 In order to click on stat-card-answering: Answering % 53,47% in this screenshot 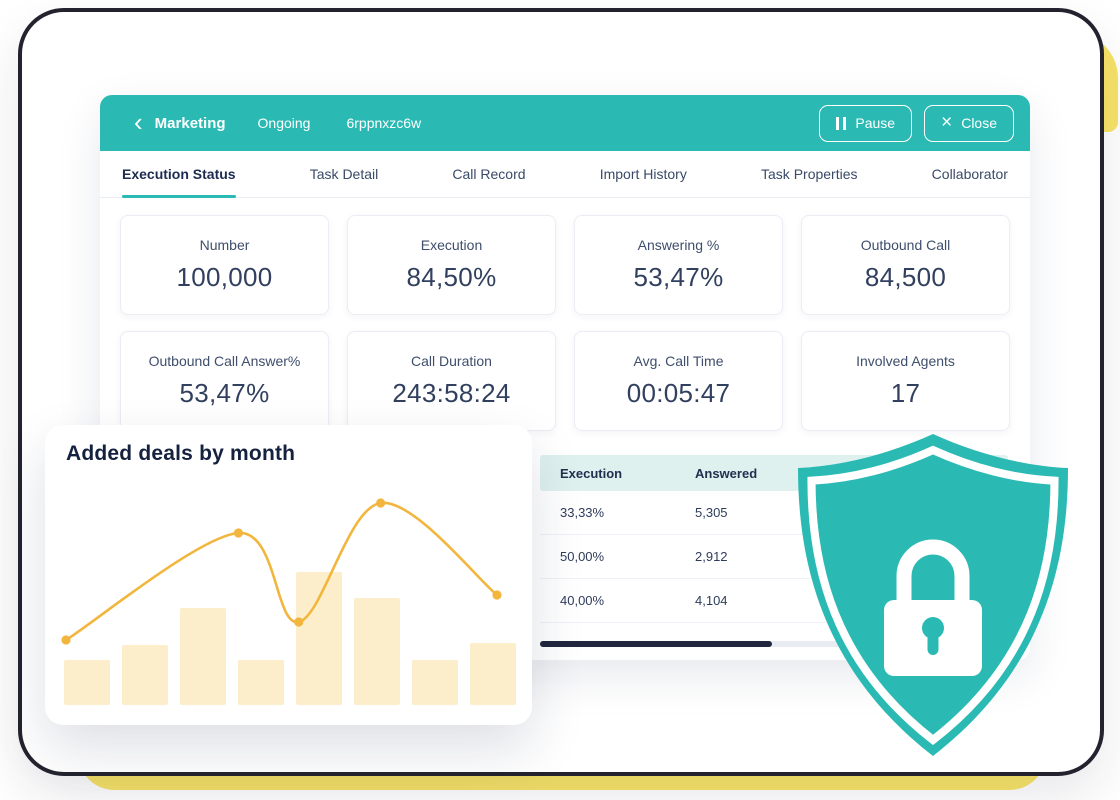, I will do `click(678, 265)`.